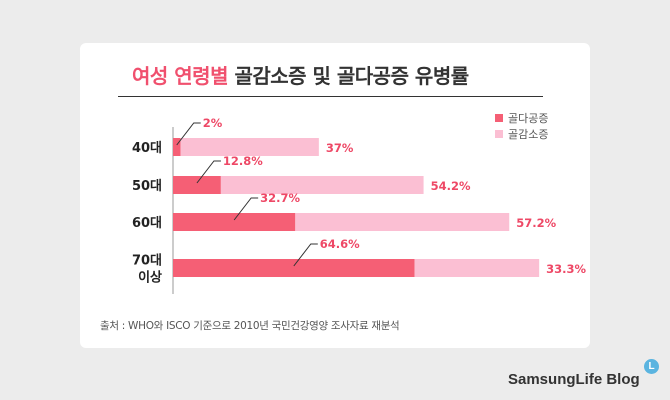 This screenshot has height=400, width=670. I want to click on brand-badge-icon: L, so click(651, 366).